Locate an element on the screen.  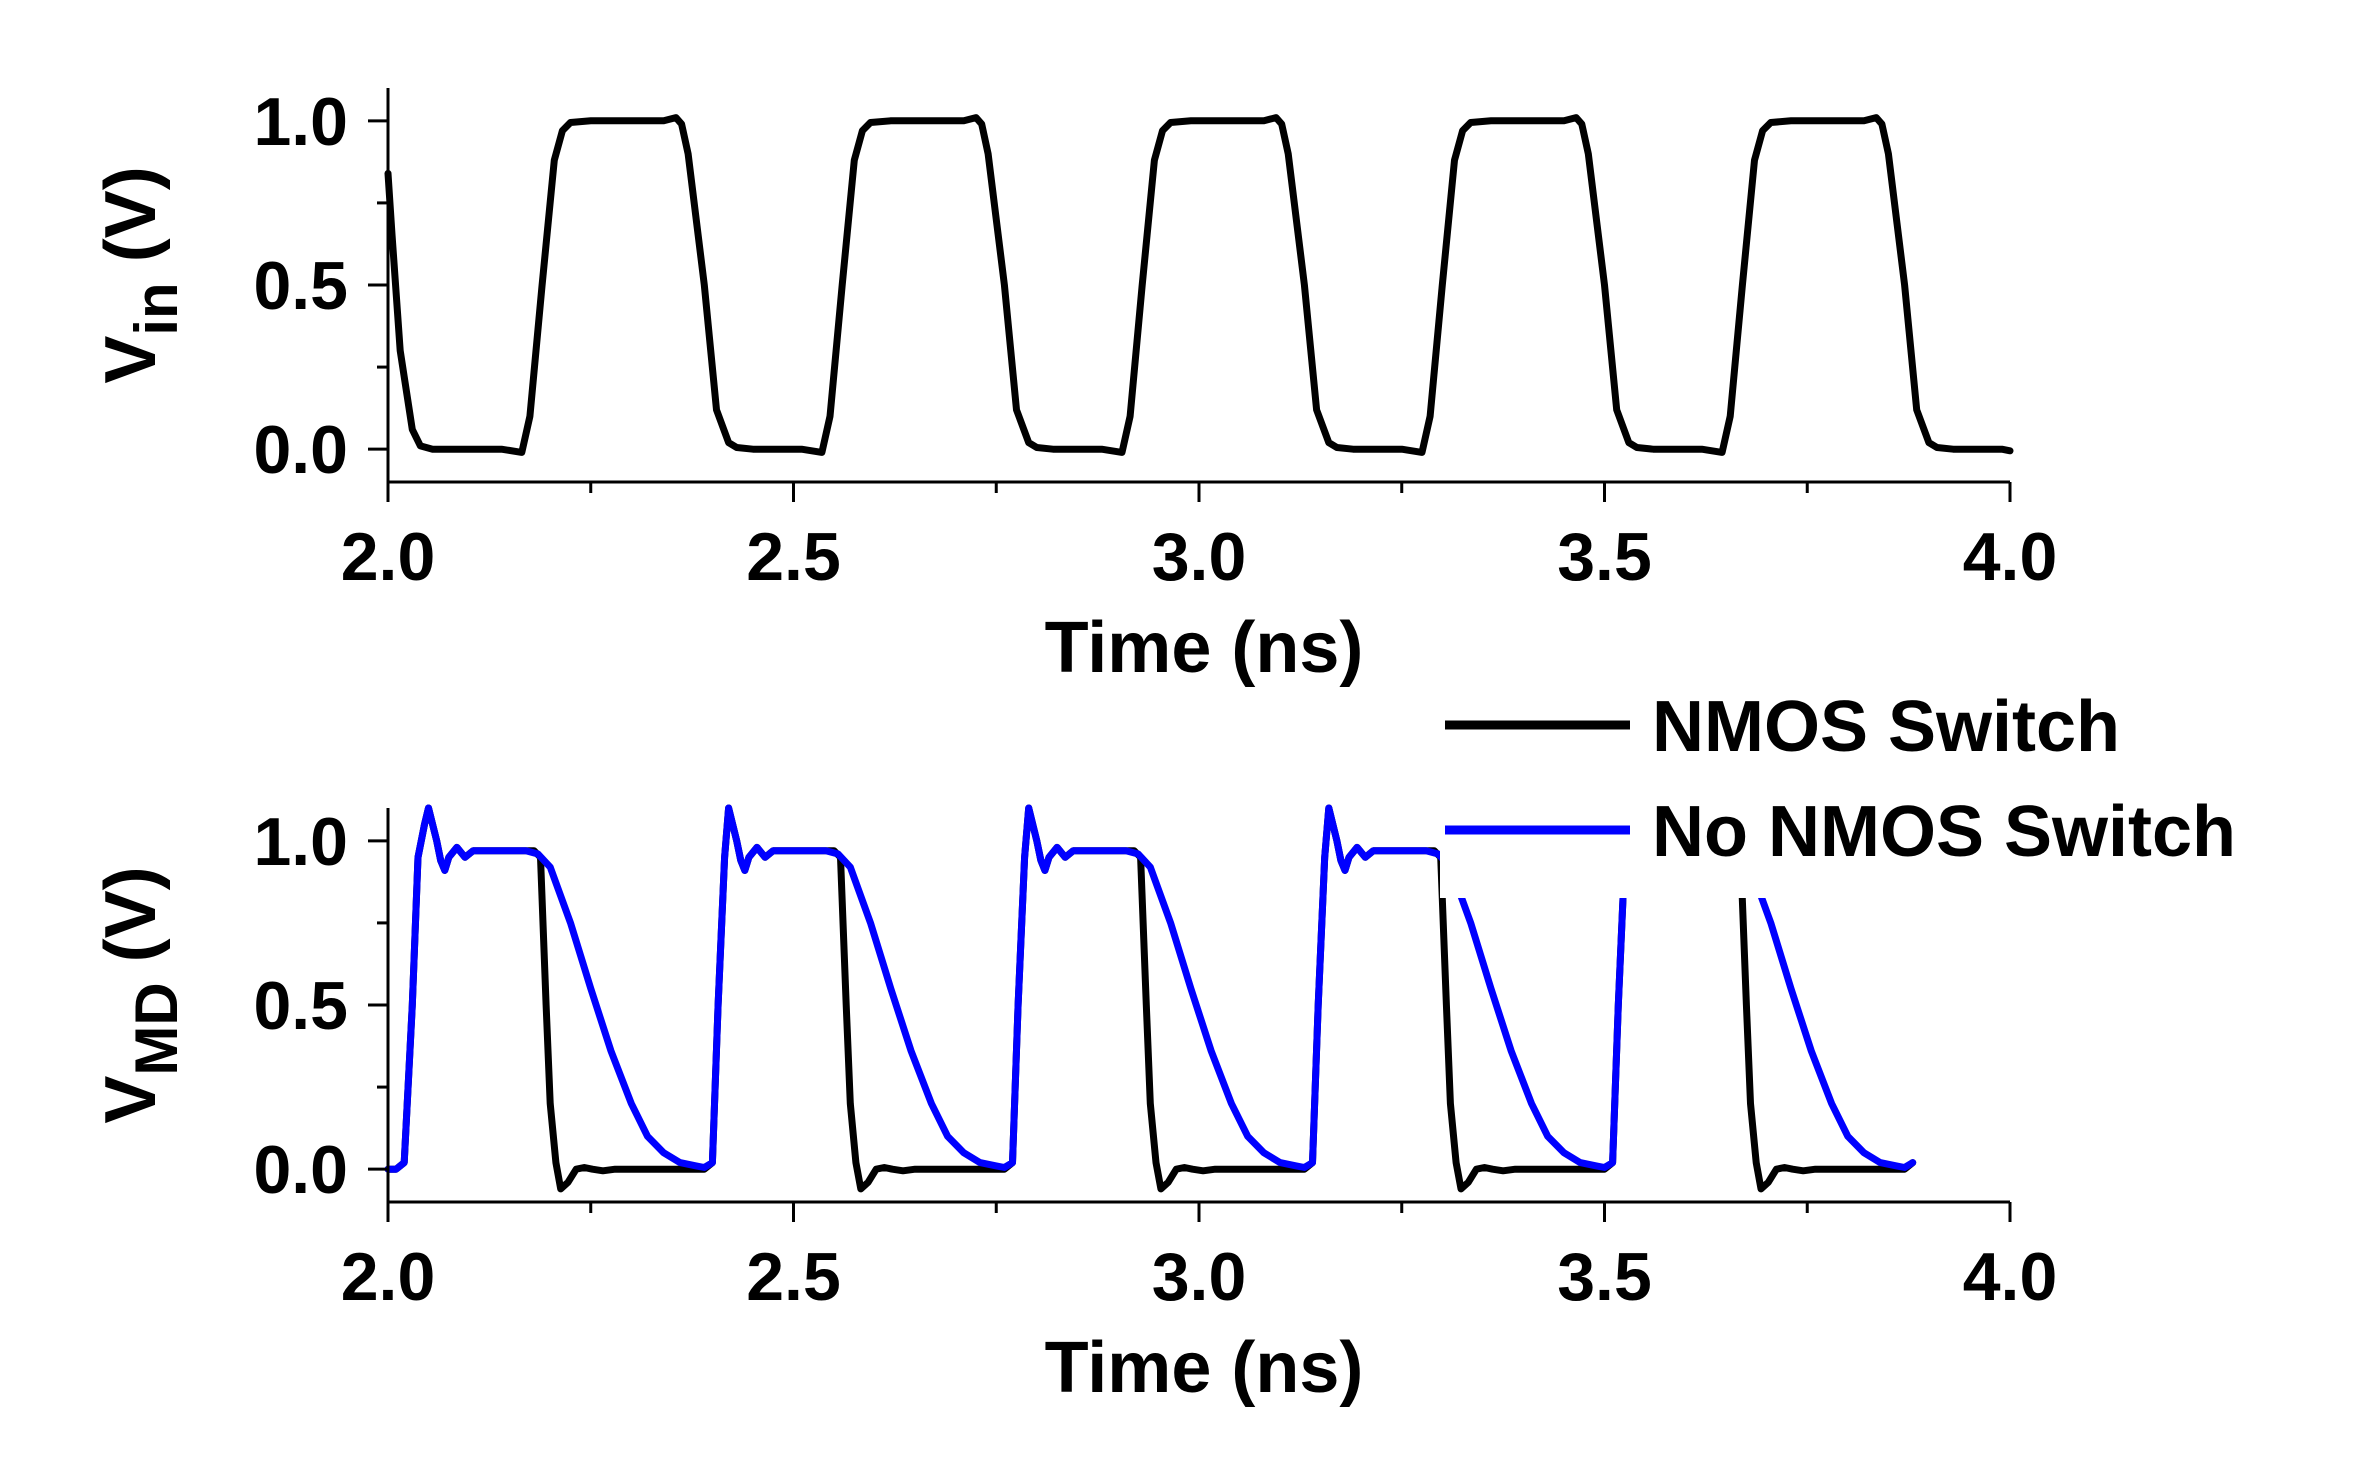
bottom-x-tick-label: 4.0 is located at coordinates (2010, 1277).